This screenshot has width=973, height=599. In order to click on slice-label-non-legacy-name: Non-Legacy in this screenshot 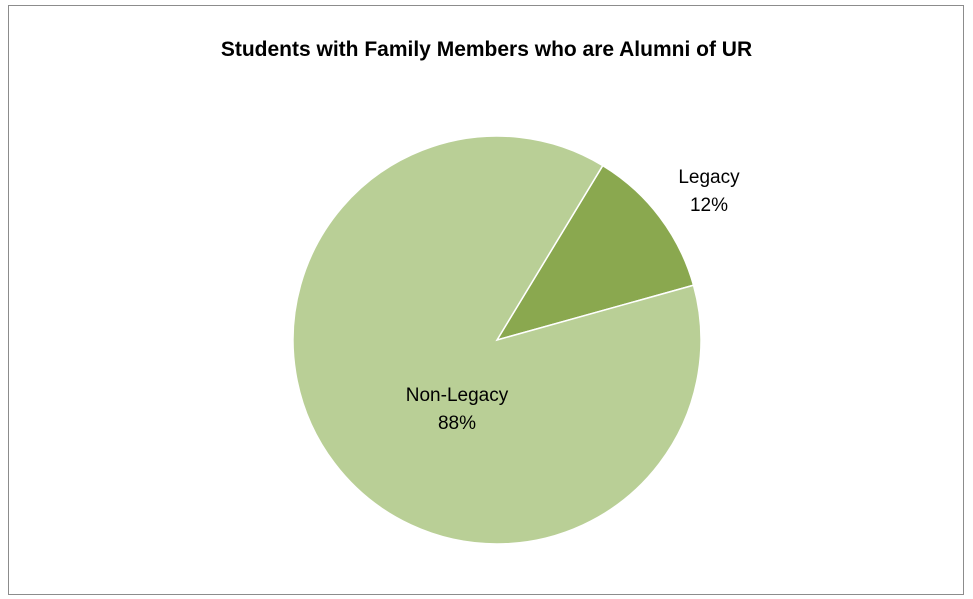, I will do `click(457, 395)`.